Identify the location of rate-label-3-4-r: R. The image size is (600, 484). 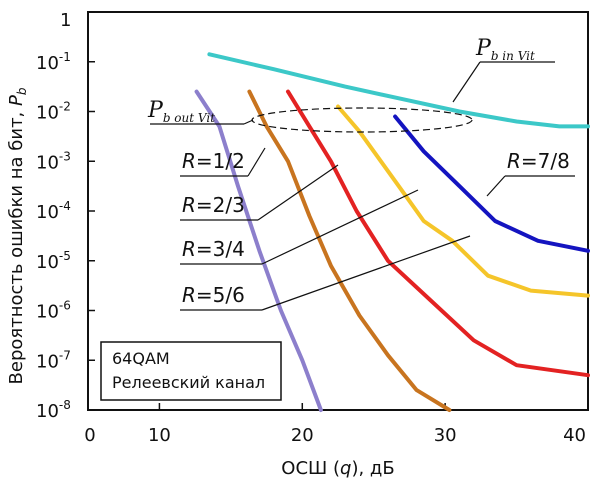
(189, 249).